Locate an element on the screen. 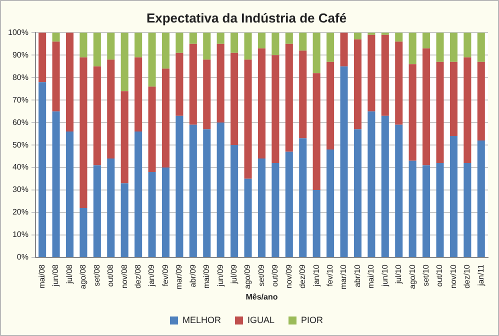 Image resolution: width=499 pixels, height=336 pixels. x-tick-label: jan/11 is located at coordinates (481, 275).